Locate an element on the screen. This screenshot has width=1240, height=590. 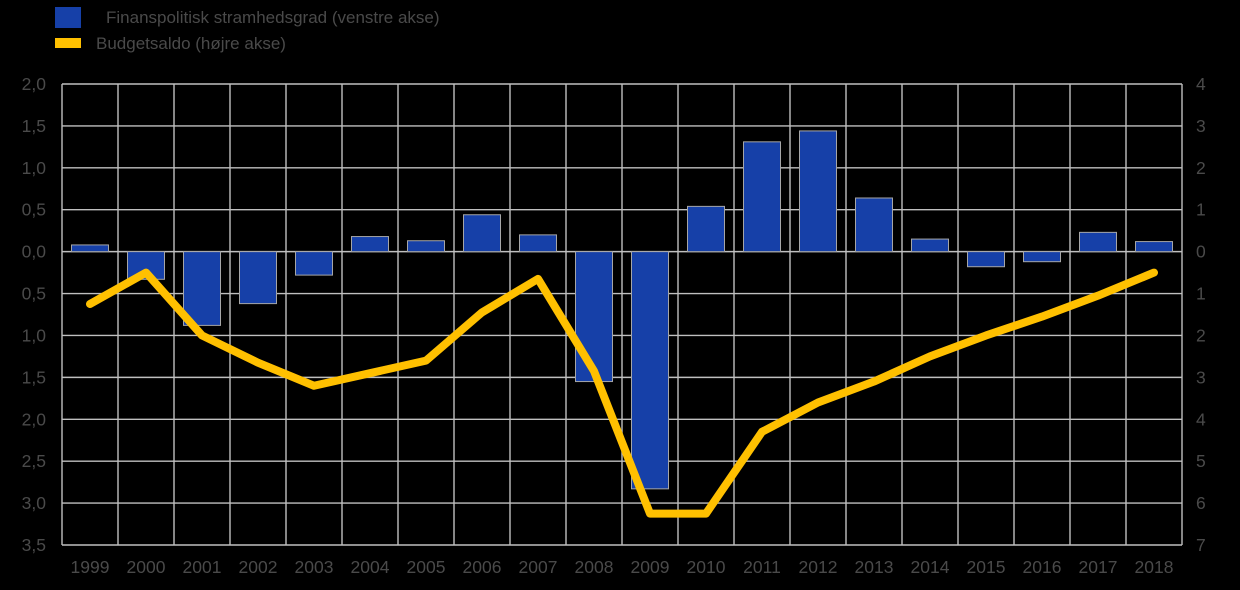
x-axis-tick: 2017 is located at coordinates (1098, 567).